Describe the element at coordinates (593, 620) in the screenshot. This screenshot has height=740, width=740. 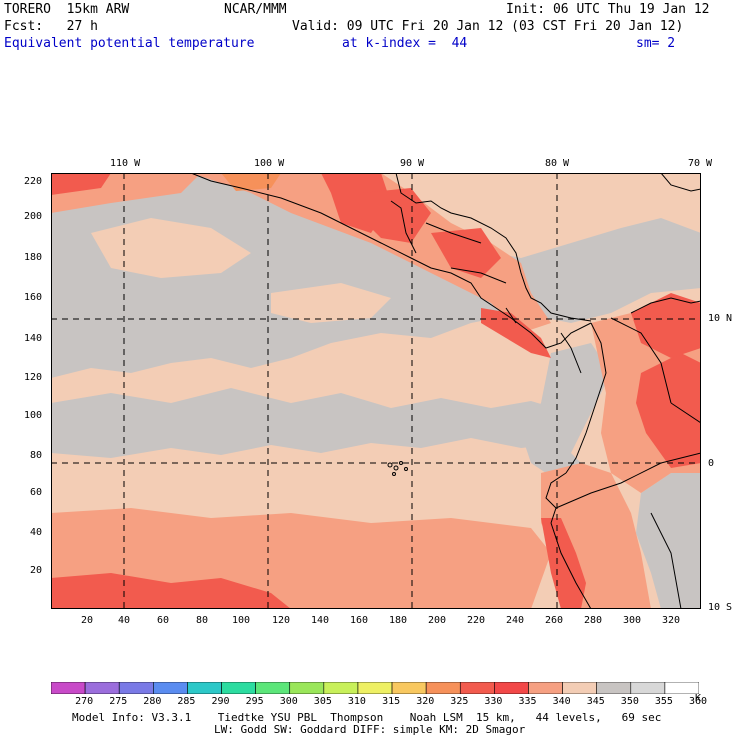
I see `x-tick-280: 280` at that location.